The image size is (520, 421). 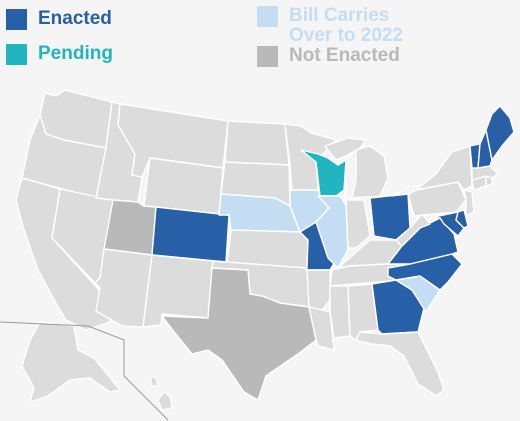 What do you see at coordinates (406, 191) in the screenshot?
I see `lake-erie` at bounding box center [406, 191].